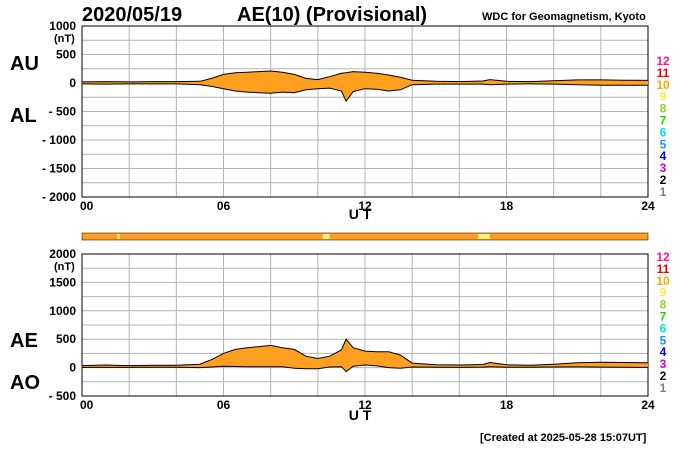  Describe the element at coordinates (365, 352) in the screenshot. I see `series-line-ae` at that location.